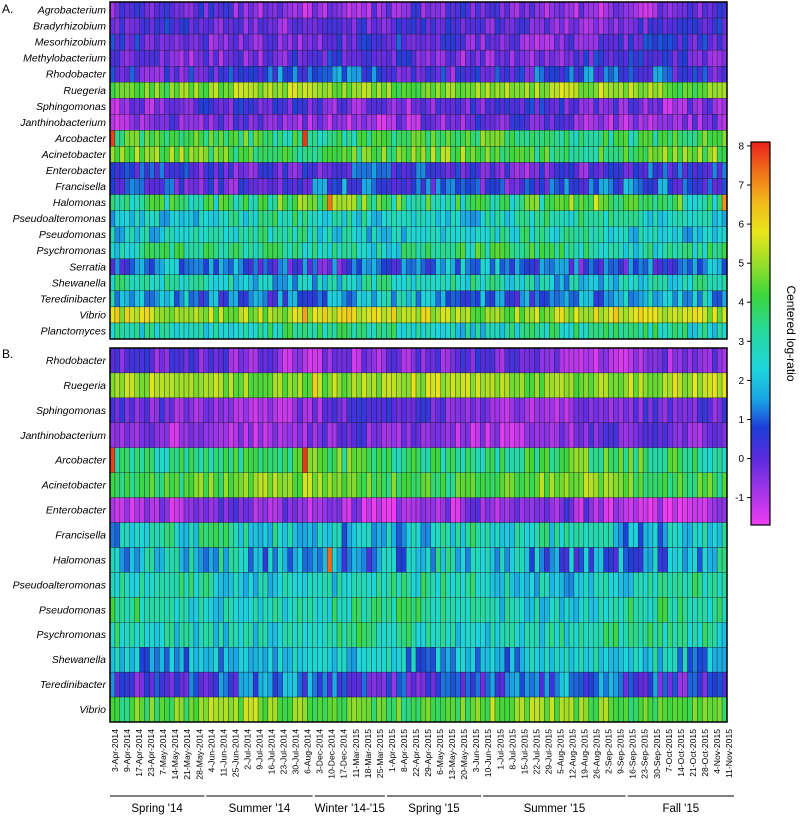 The width and height of the screenshot is (800, 817). I want to click on row-label: Janthinobacterium, so click(62, 123).